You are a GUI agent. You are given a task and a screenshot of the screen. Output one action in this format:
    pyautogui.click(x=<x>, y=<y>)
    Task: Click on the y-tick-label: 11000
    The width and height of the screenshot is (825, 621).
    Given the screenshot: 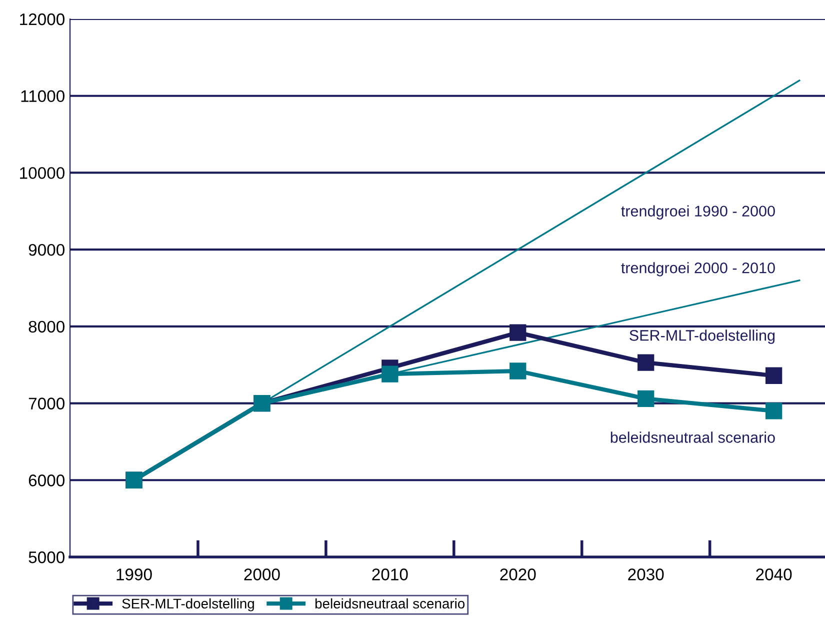 What is the action you would take?
    pyautogui.click(x=42, y=96)
    